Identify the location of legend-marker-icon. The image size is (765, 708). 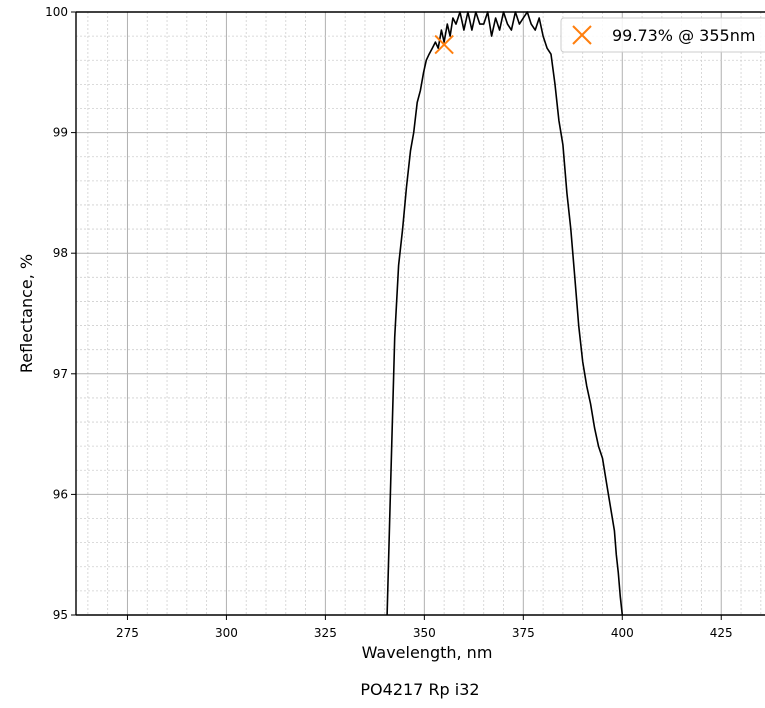
(582, 35).